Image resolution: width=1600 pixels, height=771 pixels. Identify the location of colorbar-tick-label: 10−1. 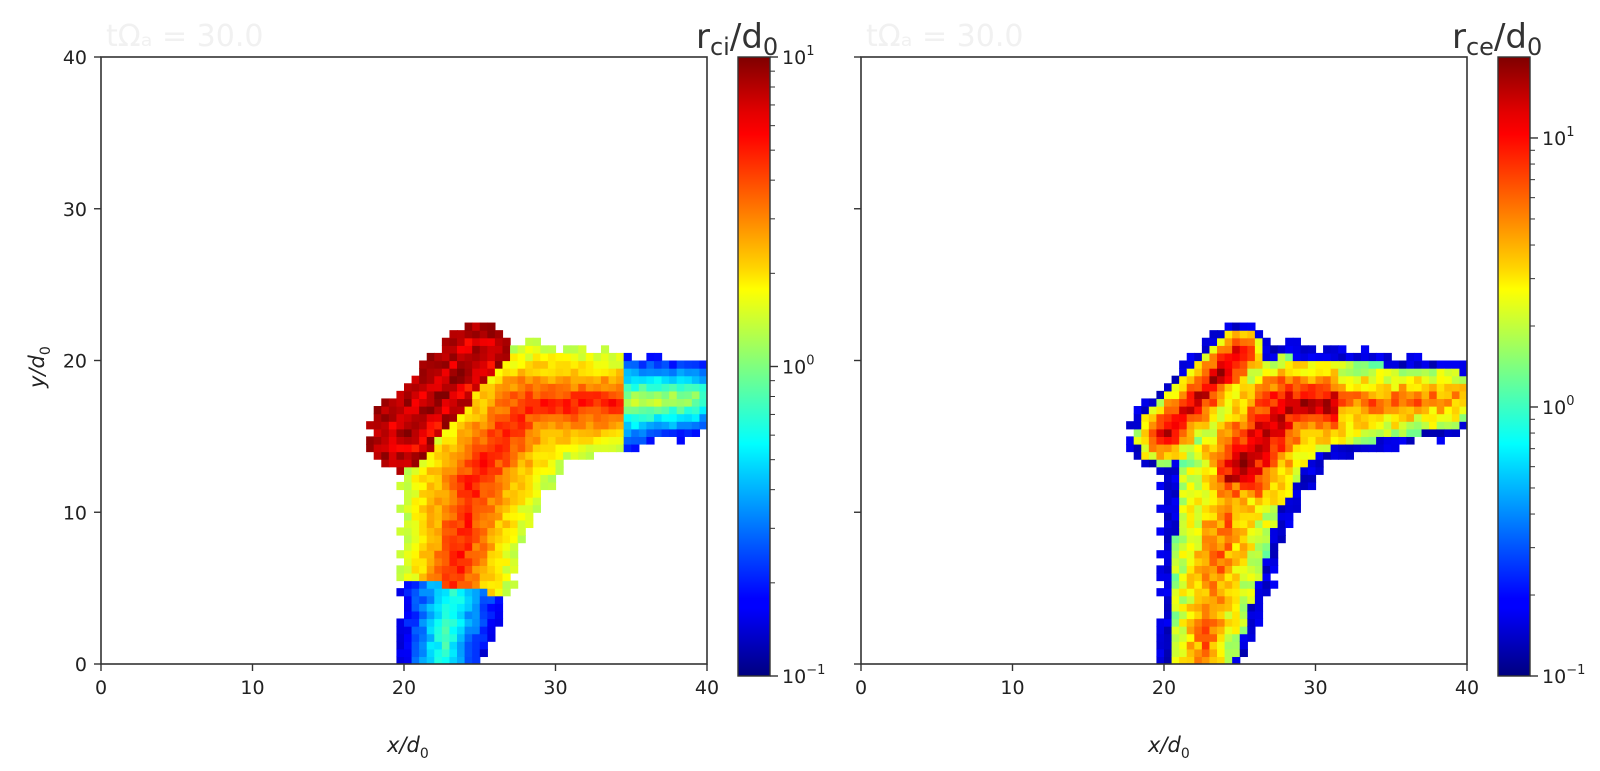
(1563, 675).